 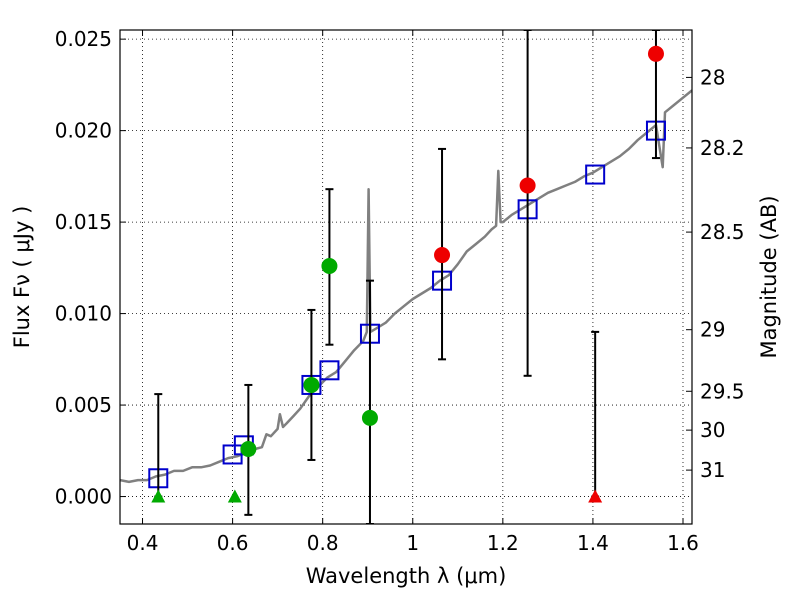 I want to click on y-tick-label: 0.015, so click(x=83, y=222).